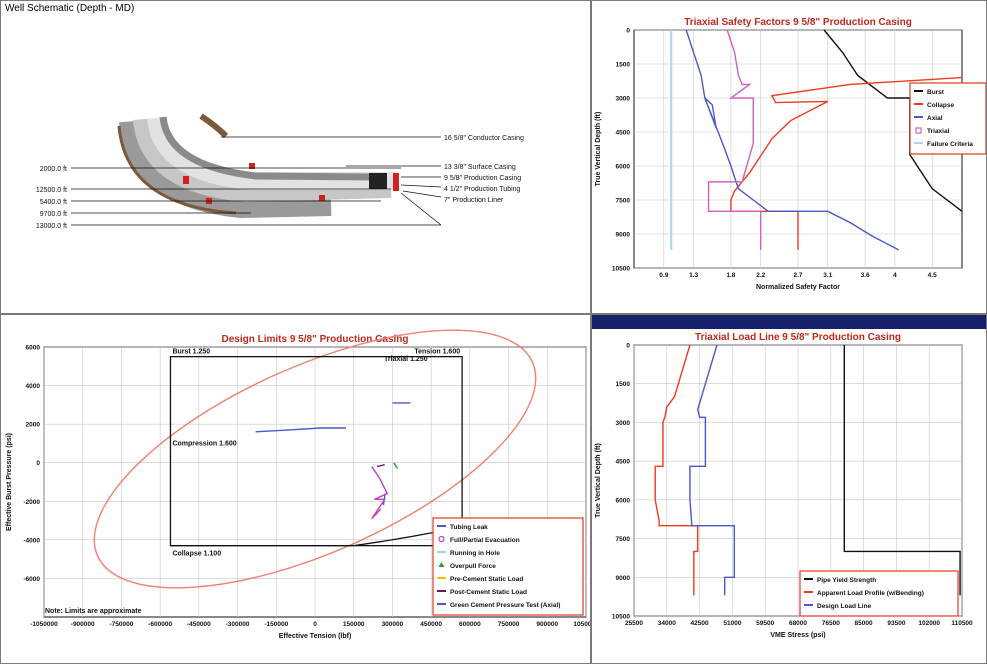 This screenshot has height=664, width=987. Describe the element at coordinates (623, 423) in the screenshot. I see `y-tick-label: 3000` at that location.